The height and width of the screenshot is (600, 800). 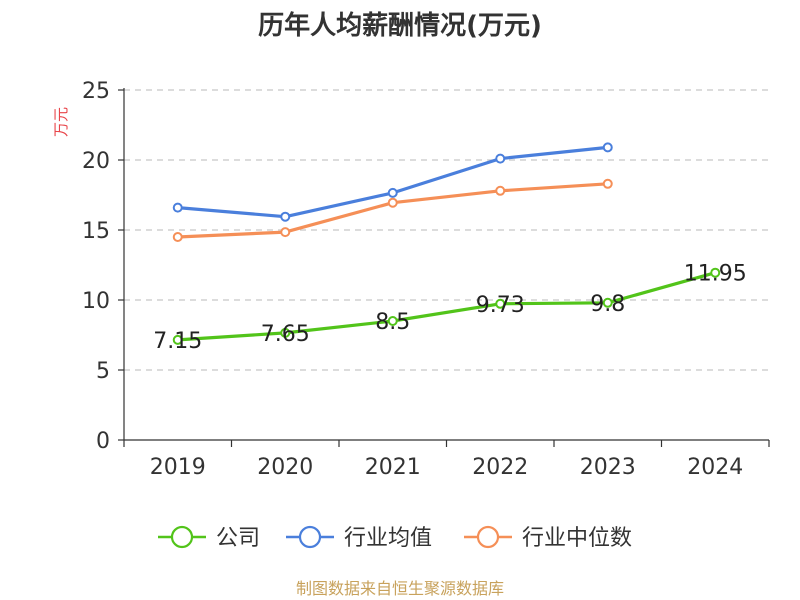 I want to click on source-note: 制图数据来自恒生聚源数据库, so click(x=400, y=588).